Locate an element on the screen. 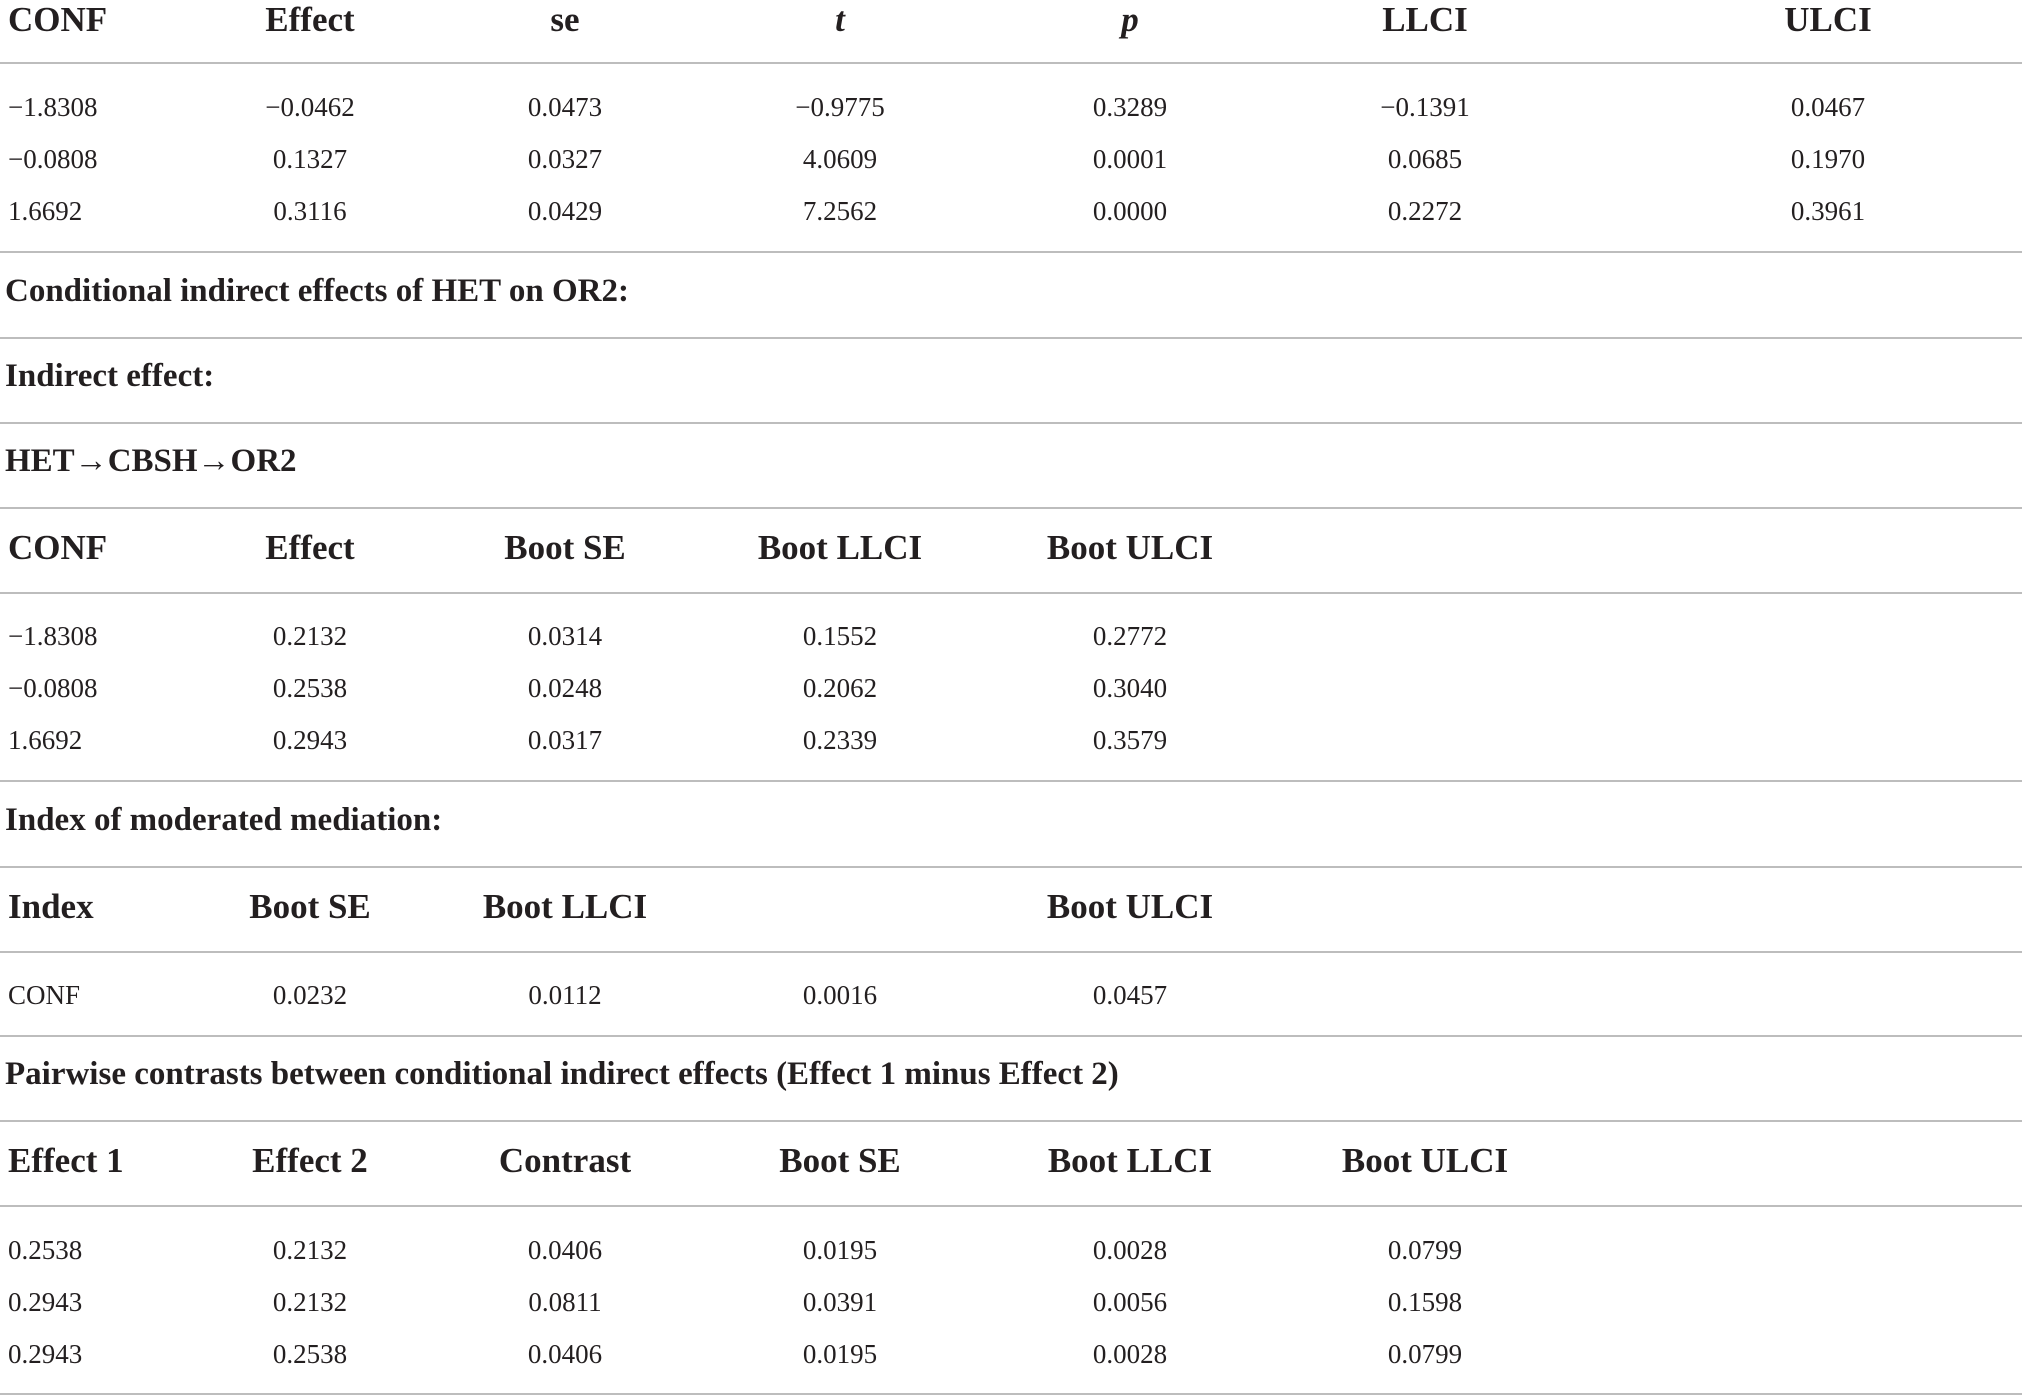 This screenshot has width=2022, height=1399. table4-header-contrast: Contrast is located at coordinates (565, 1160).